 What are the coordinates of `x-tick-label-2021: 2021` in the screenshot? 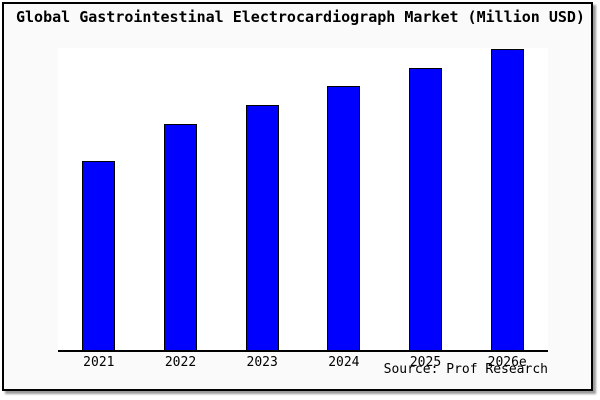 It's located at (99, 362).